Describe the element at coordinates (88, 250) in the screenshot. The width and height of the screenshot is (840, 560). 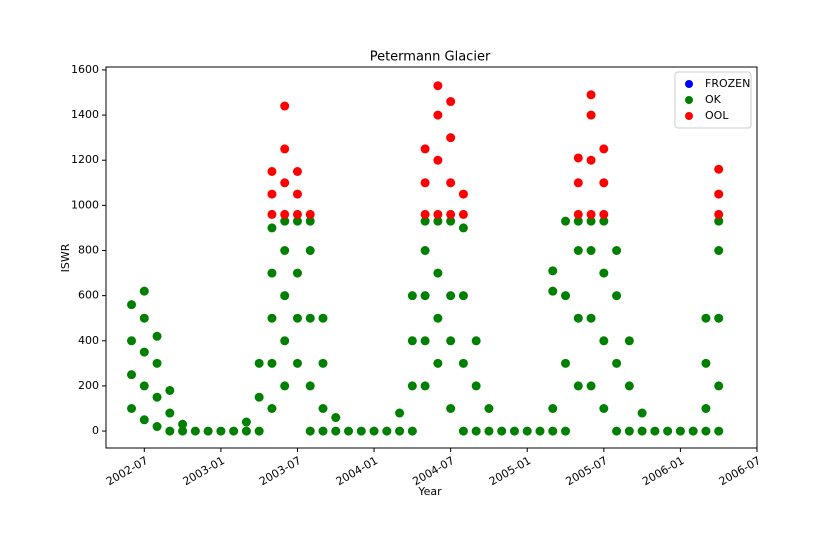
I see `y-tick-label: 800` at that location.